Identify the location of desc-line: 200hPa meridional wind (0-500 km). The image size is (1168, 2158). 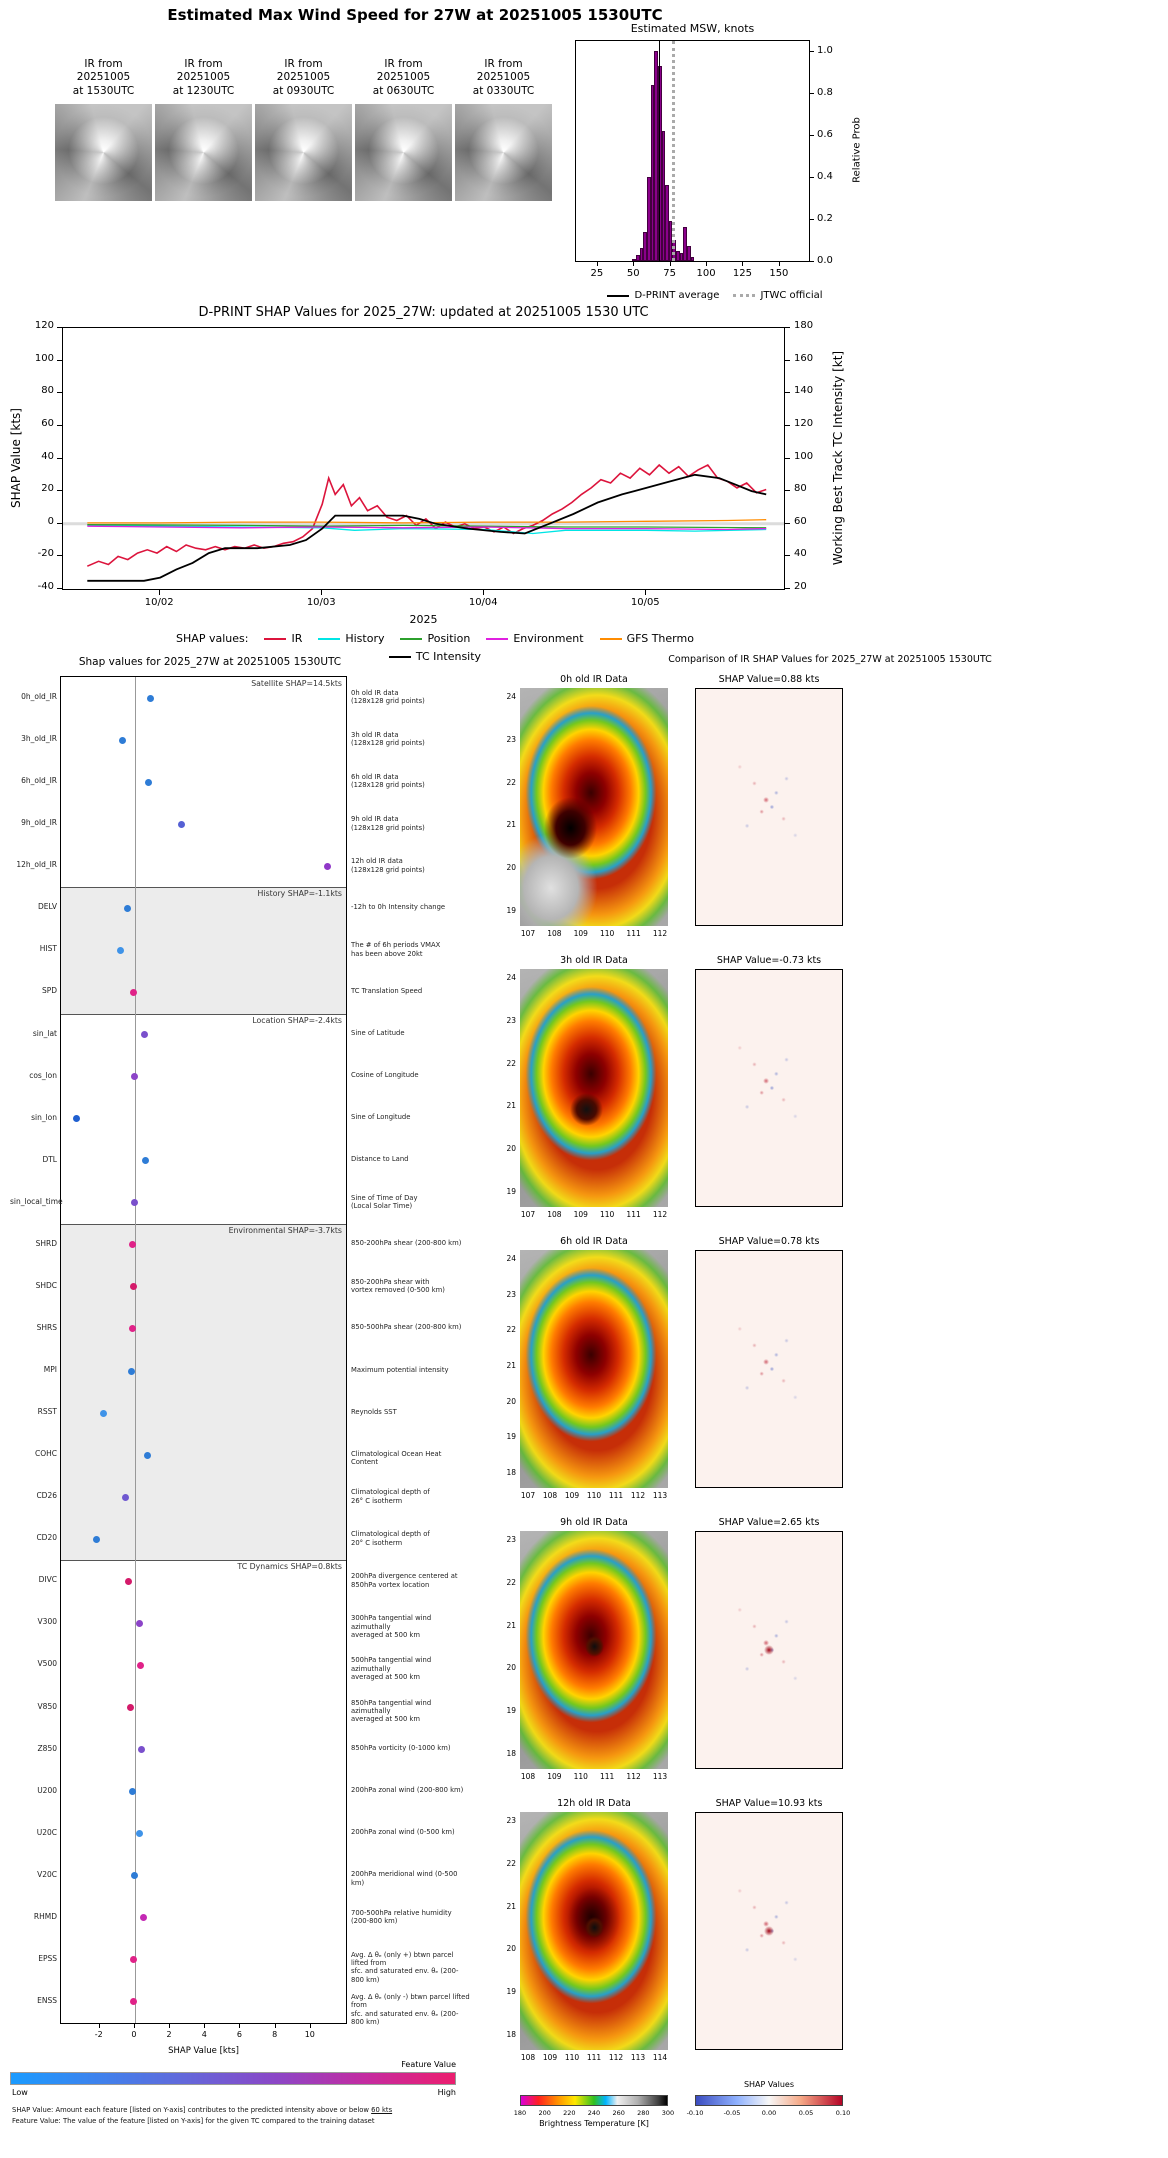
(404, 1878).